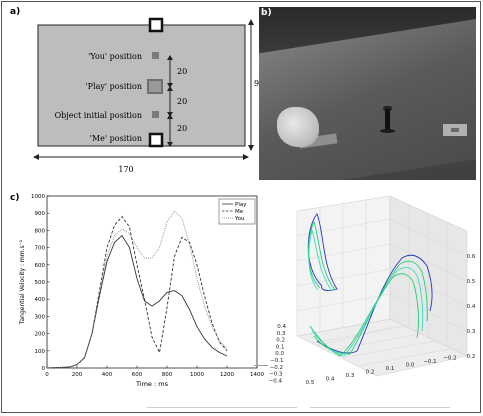 This screenshot has height=416, width=483. Describe the element at coordinates (261, 365) in the screenshot. I see `axis-stub` at that location.